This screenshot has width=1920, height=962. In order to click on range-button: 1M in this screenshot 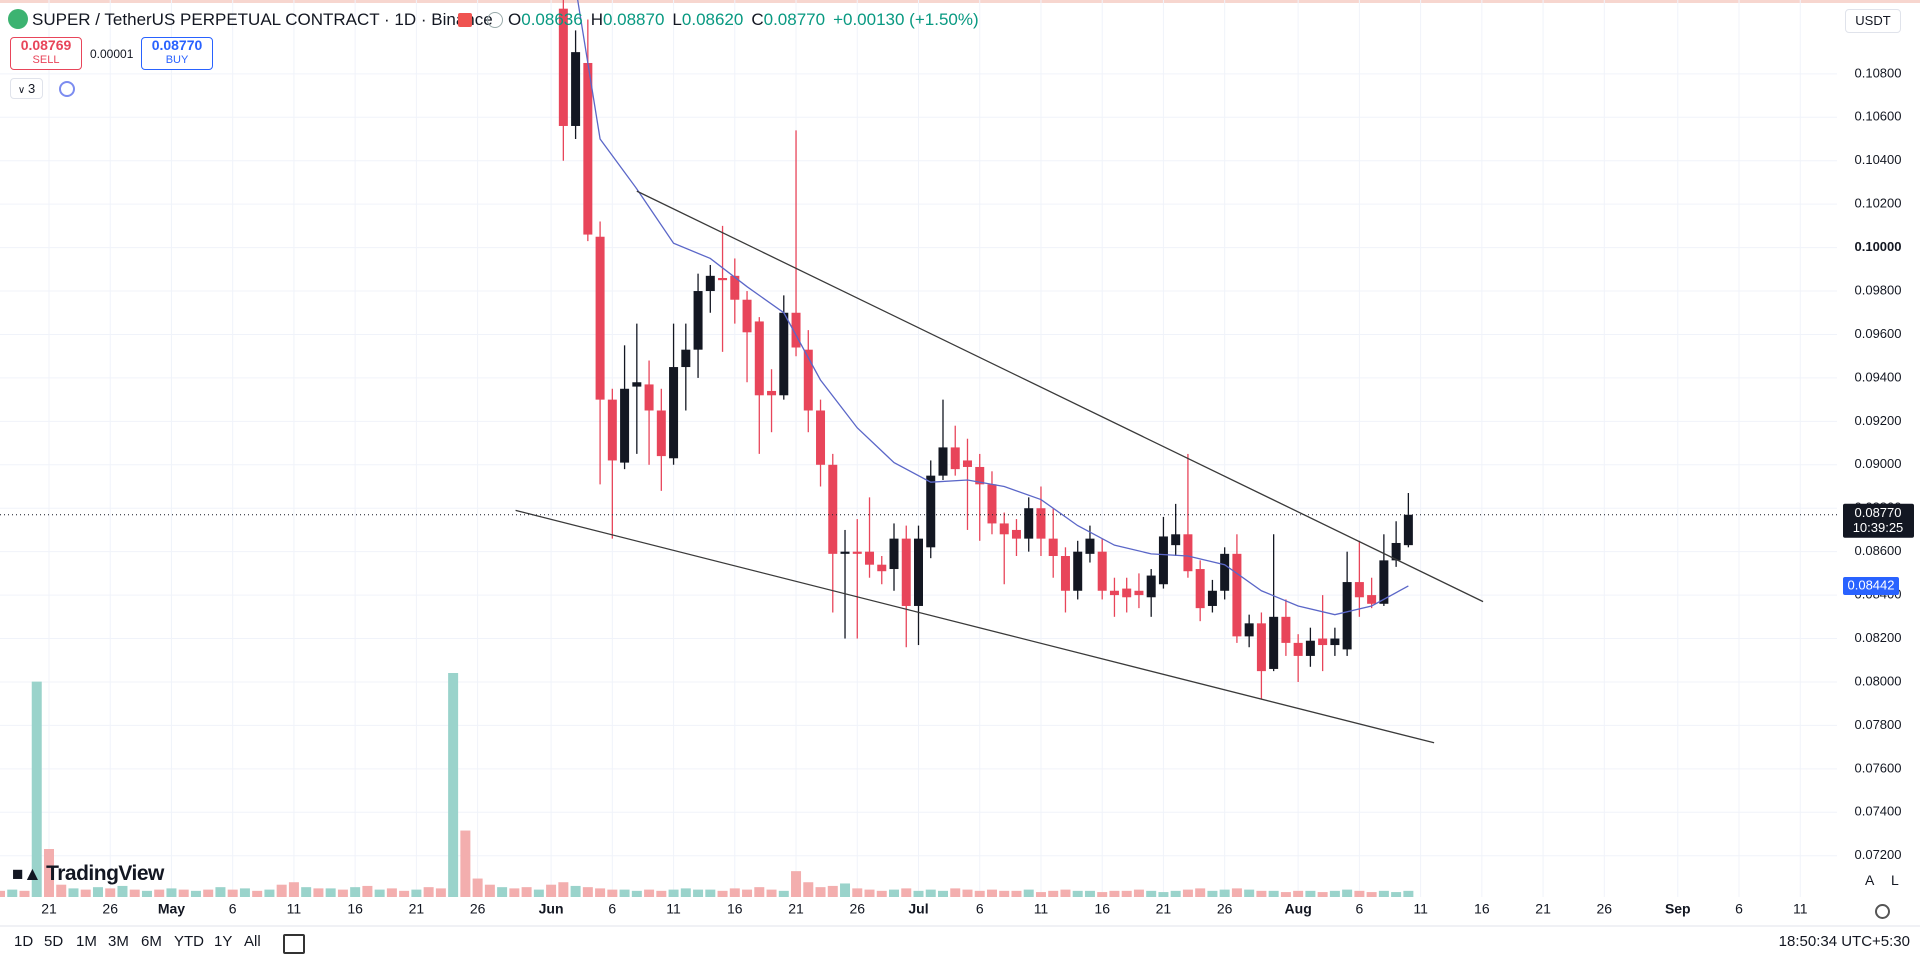, I will do `click(86, 941)`.